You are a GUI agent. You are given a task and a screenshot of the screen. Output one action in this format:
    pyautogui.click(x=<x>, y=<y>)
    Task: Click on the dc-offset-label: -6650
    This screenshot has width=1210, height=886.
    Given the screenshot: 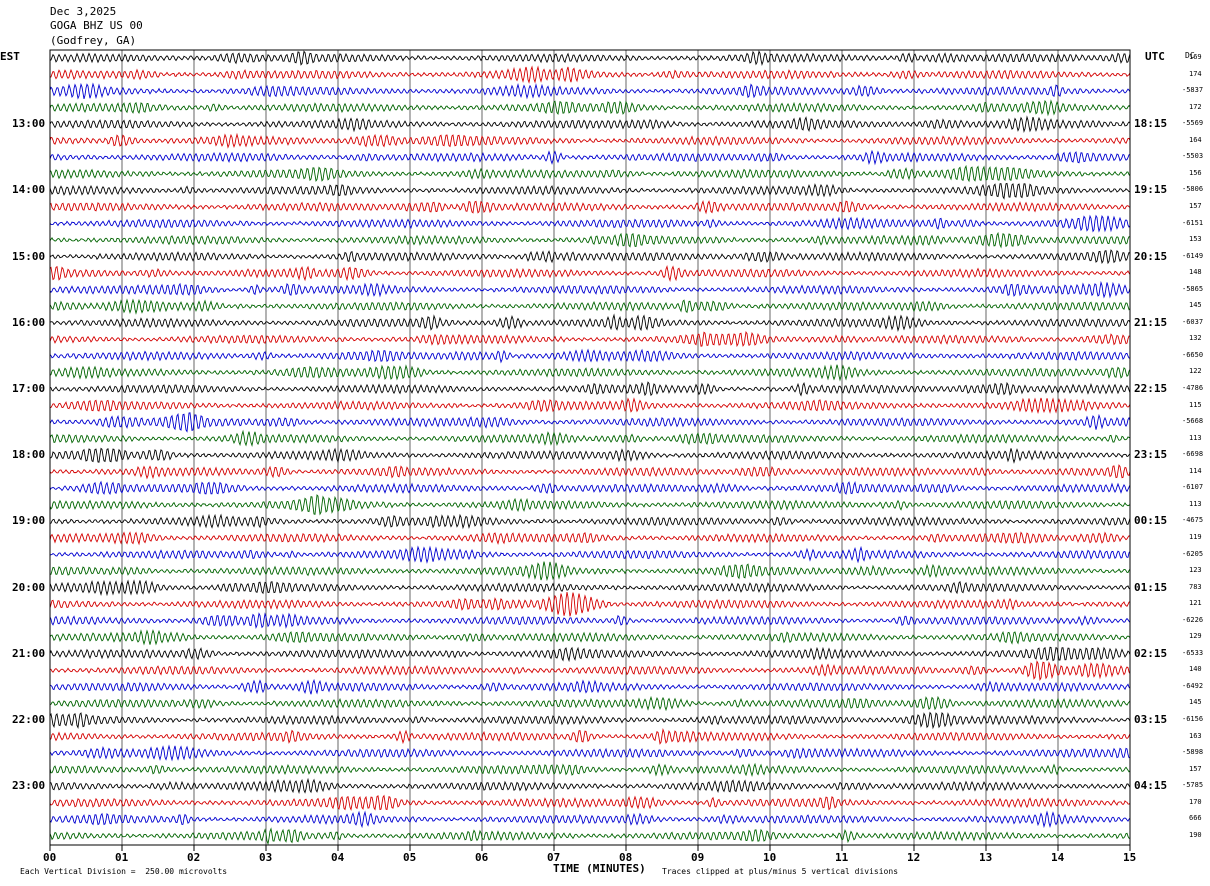 What is the action you would take?
    pyautogui.click(x=1193, y=354)
    